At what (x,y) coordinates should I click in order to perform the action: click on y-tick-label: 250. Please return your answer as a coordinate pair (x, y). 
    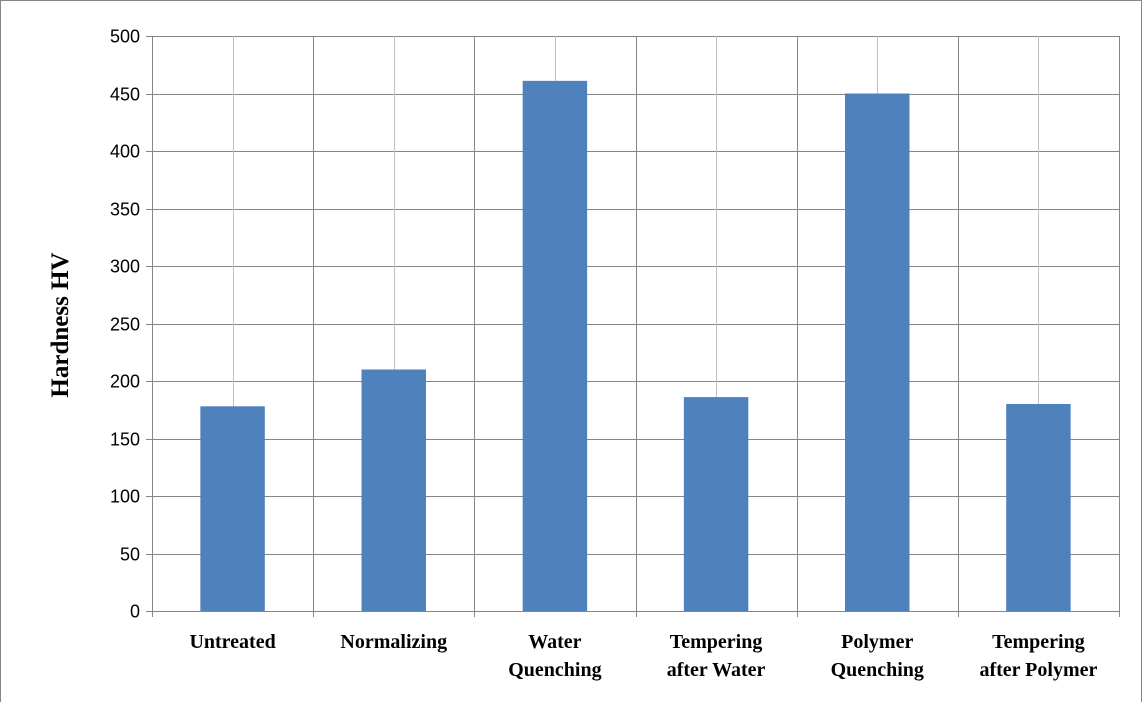
    Looking at the image, I should click on (125, 325).